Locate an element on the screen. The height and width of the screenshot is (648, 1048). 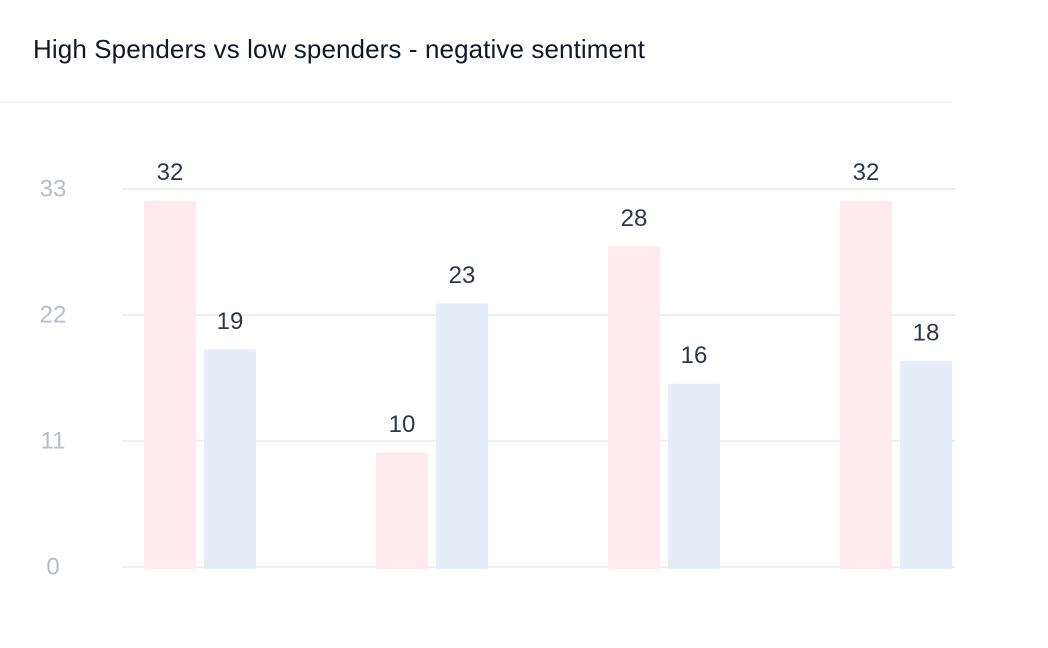
y-tick-label: 33 is located at coordinates (53, 189).